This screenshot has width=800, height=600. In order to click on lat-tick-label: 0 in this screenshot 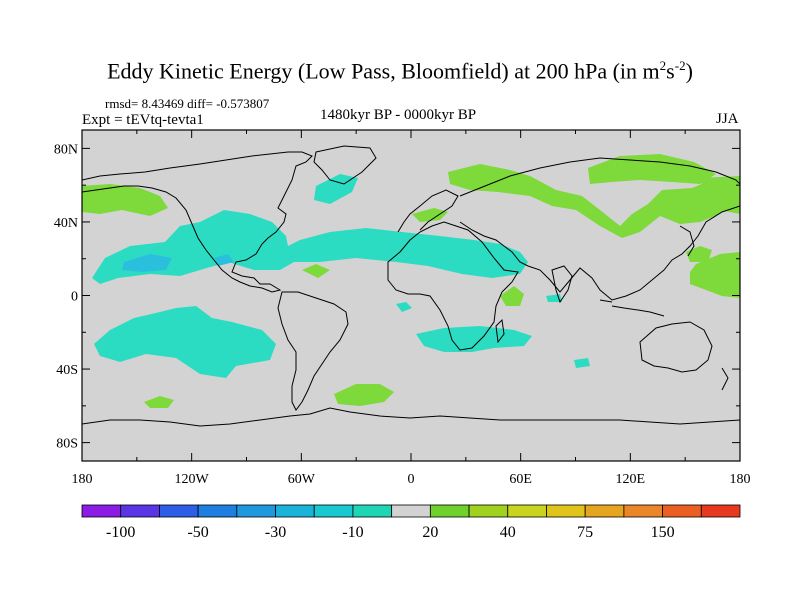, I will do `click(74, 297)`.